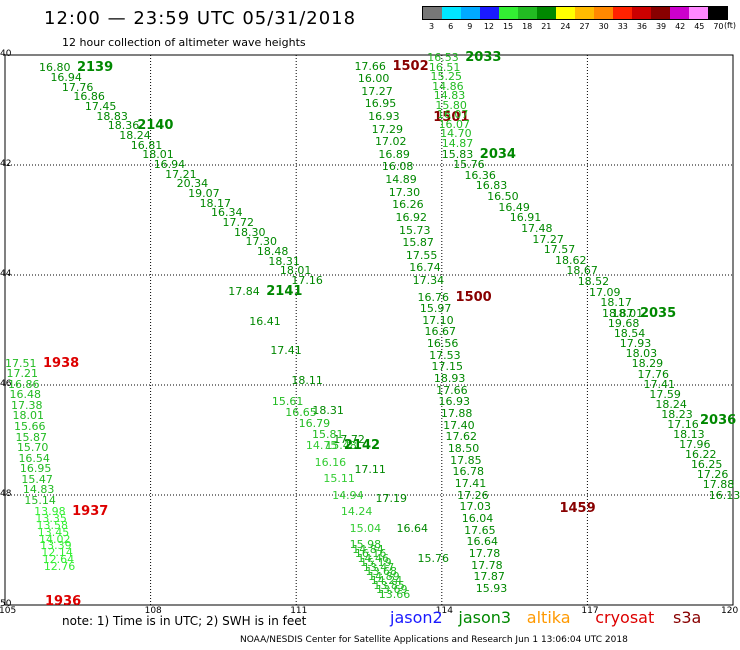  What do you see at coordinates (463, 449) in the screenshot?
I see `swh-value: 18.50` at bounding box center [463, 449].